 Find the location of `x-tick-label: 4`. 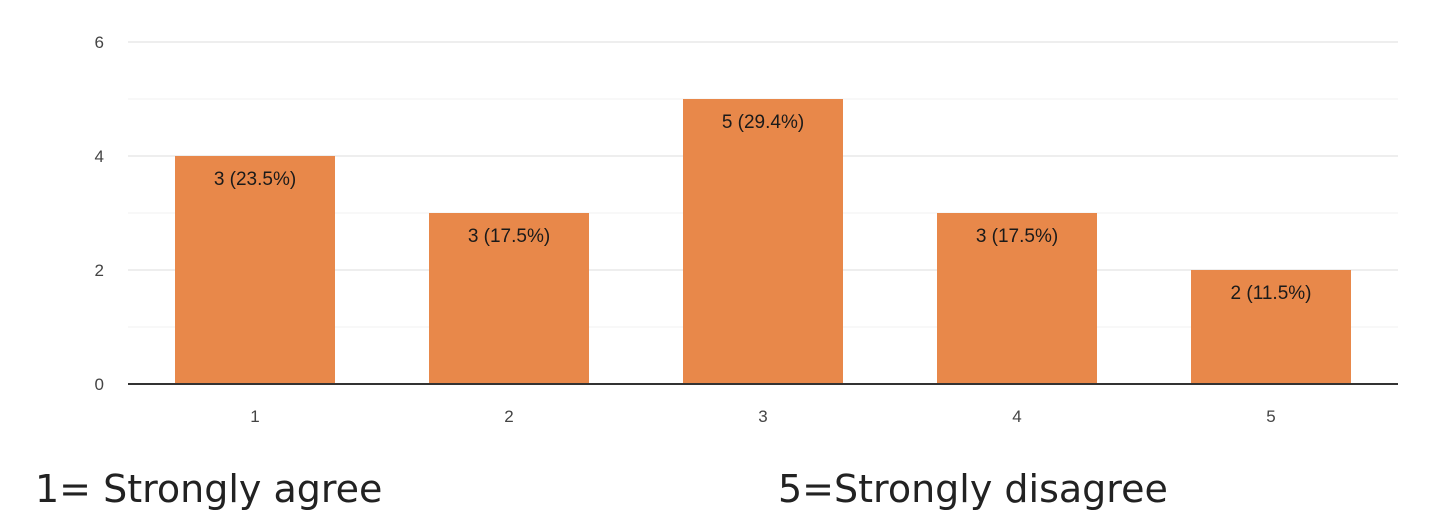

x-tick-label: 4 is located at coordinates (1016, 416).